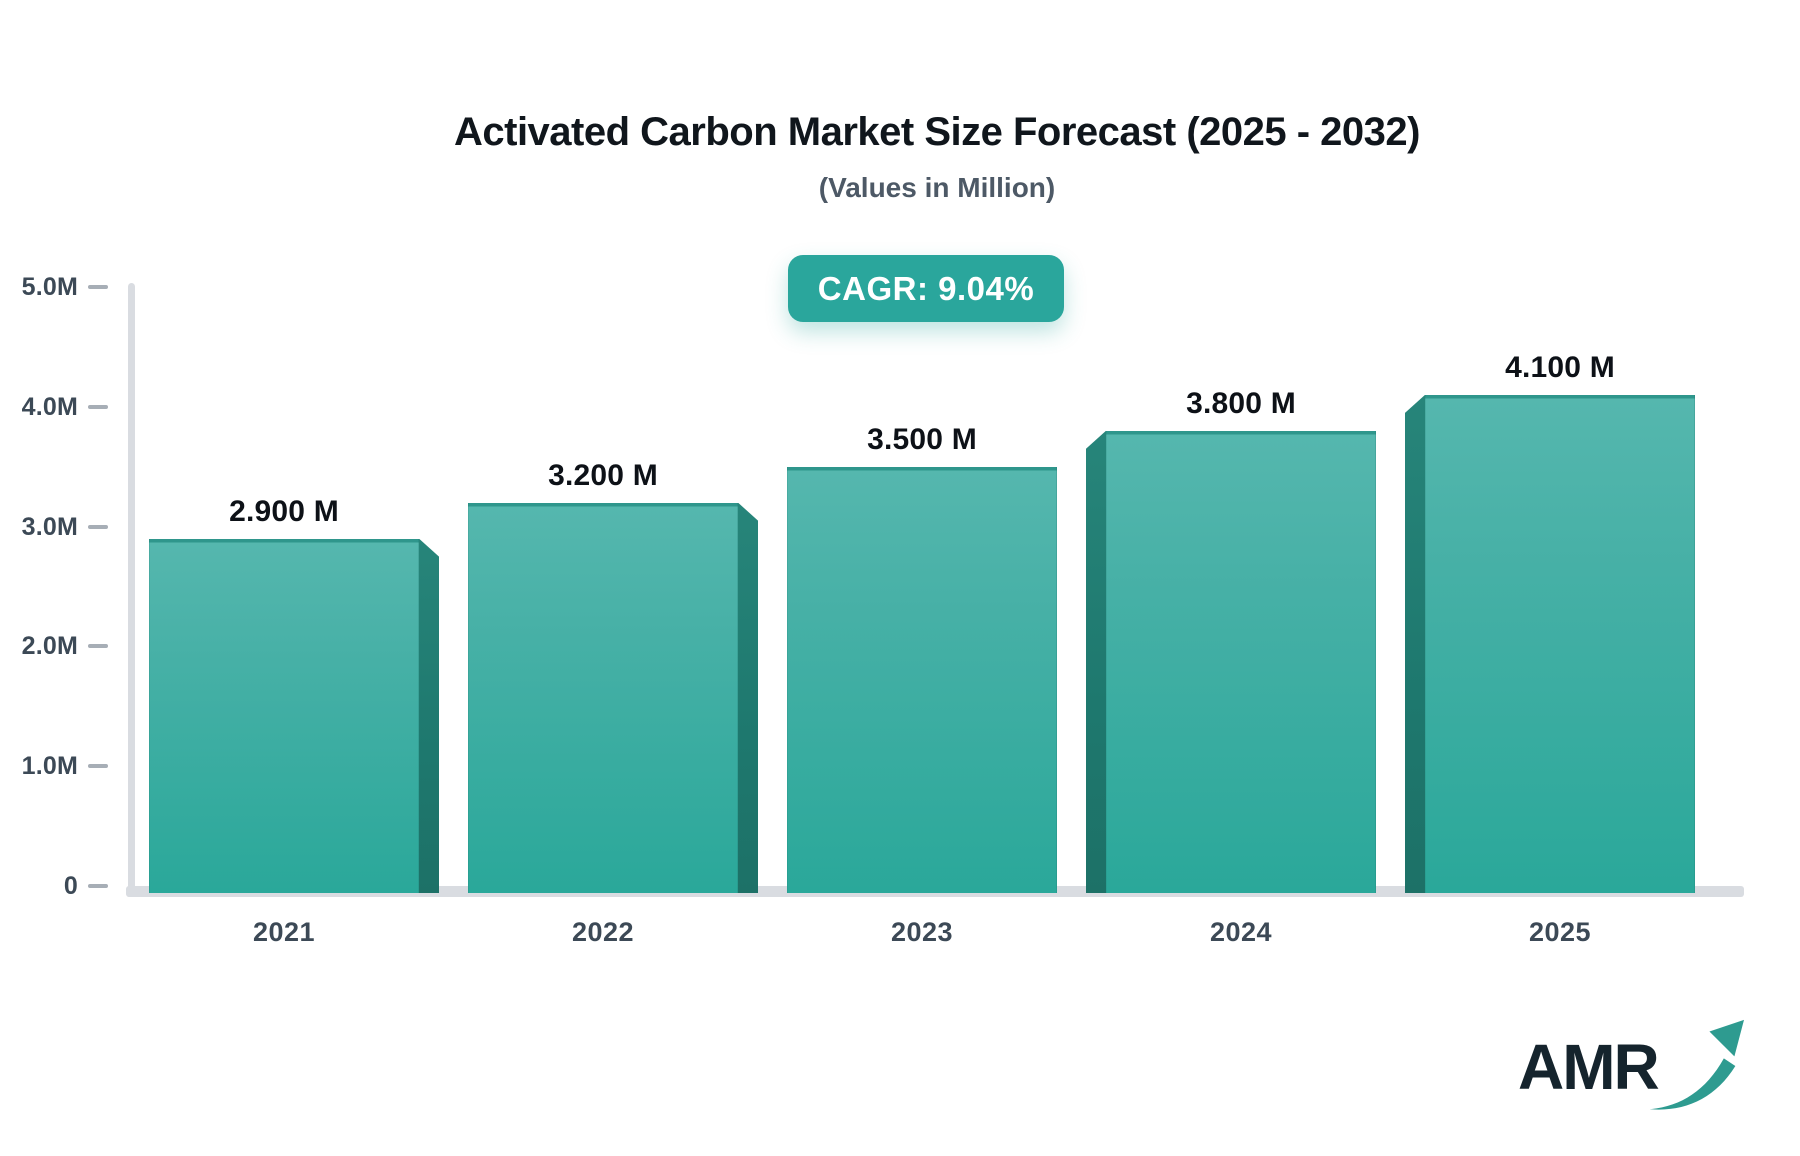 The image size is (1800, 1156). I want to click on bar-bevel-2024, so click(1096, 661).